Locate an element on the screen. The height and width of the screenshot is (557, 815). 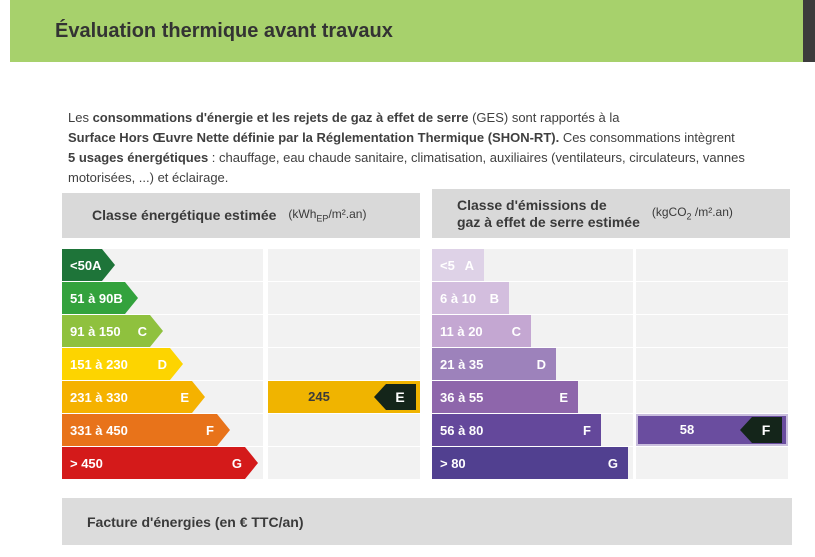
energy-class-bar-f: 331 à 450 F is located at coordinates (146, 430).